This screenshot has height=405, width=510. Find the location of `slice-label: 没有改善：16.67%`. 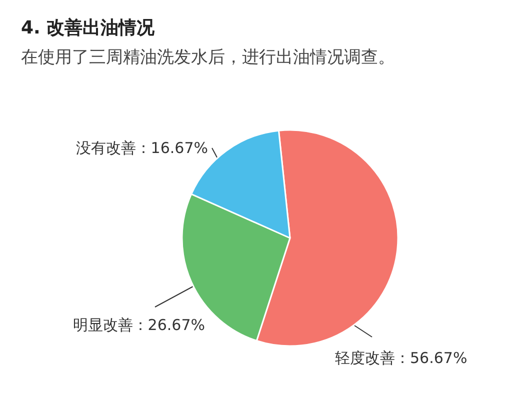

slice-label: 没有改善：16.67% is located at coordinates (142, 148).